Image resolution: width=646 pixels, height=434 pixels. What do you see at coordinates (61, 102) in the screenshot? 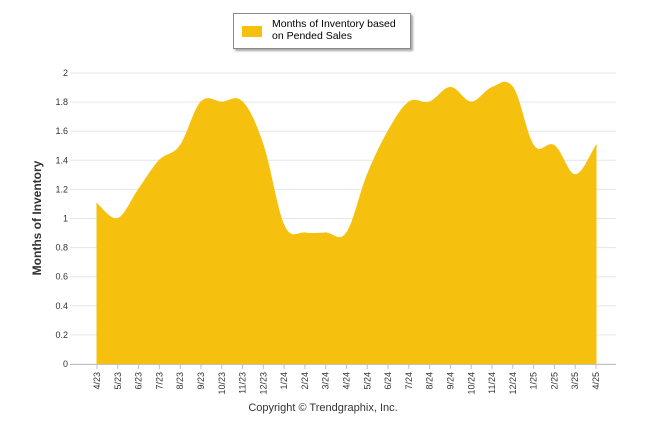
I see `y-tick-label: 1.8` at bounding box center [61, 102].